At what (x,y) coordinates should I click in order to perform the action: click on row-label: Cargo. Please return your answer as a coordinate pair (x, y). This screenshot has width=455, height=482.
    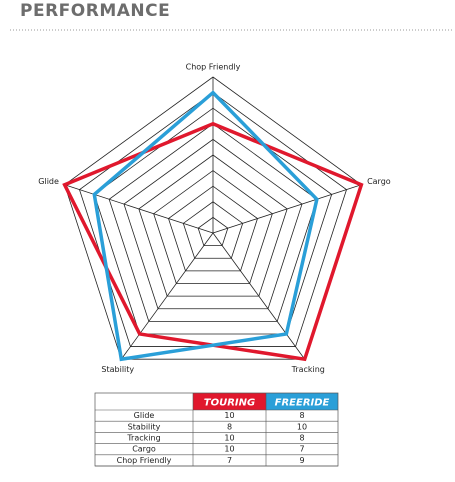
    Looking at the image, I should click on (144, 449).